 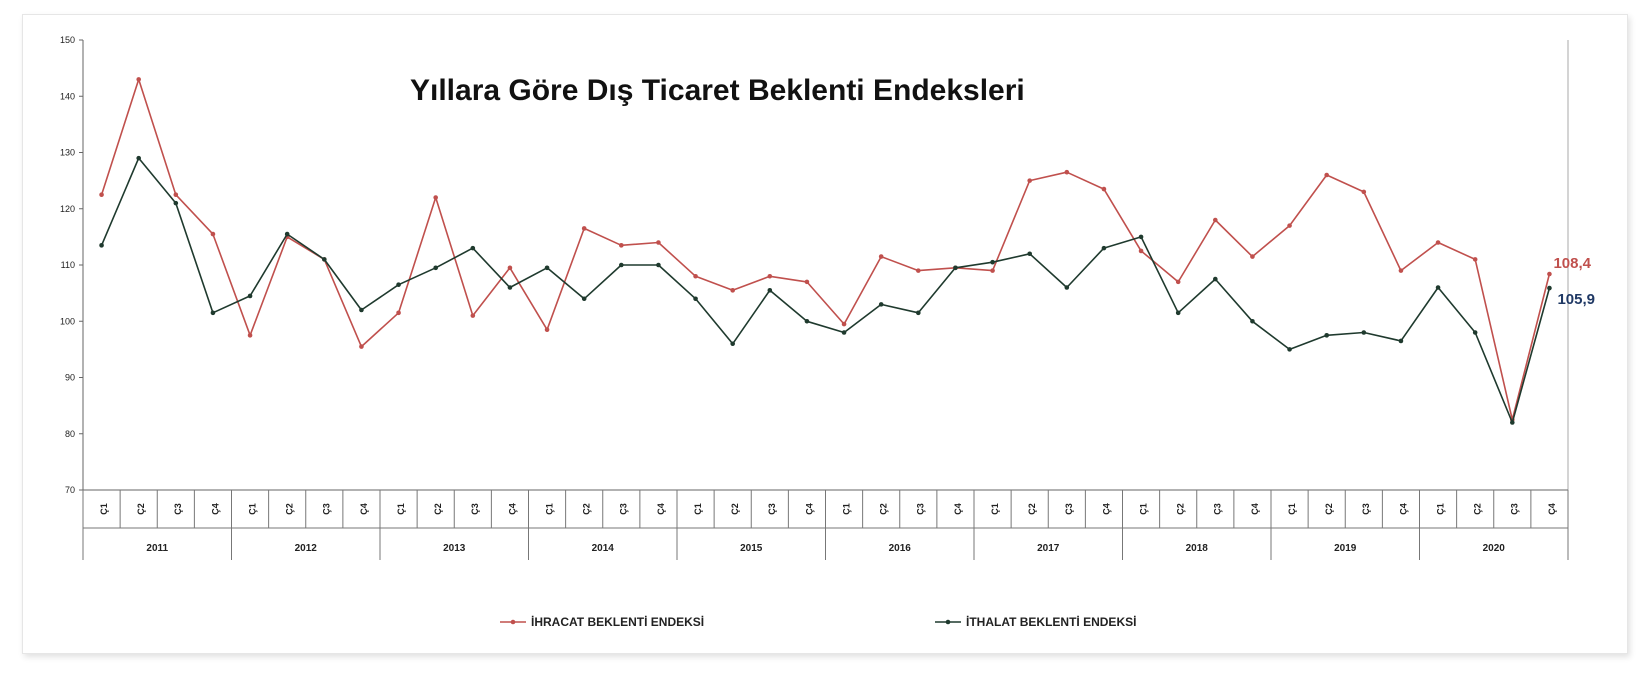 I want to click on x-year-label: 2018, so click(x=1197, y=548).